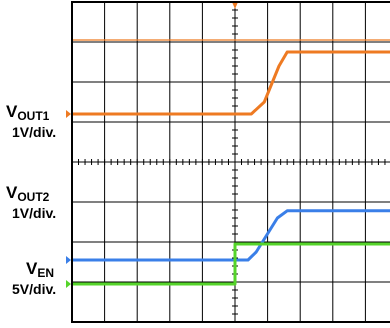 Image resolution: width=390 pixels, height=328 pixels. What do you see at coordinates (40, 269) in the screenshot?
I see `label-ven-name: VEN` at bounding box center [40, 269].